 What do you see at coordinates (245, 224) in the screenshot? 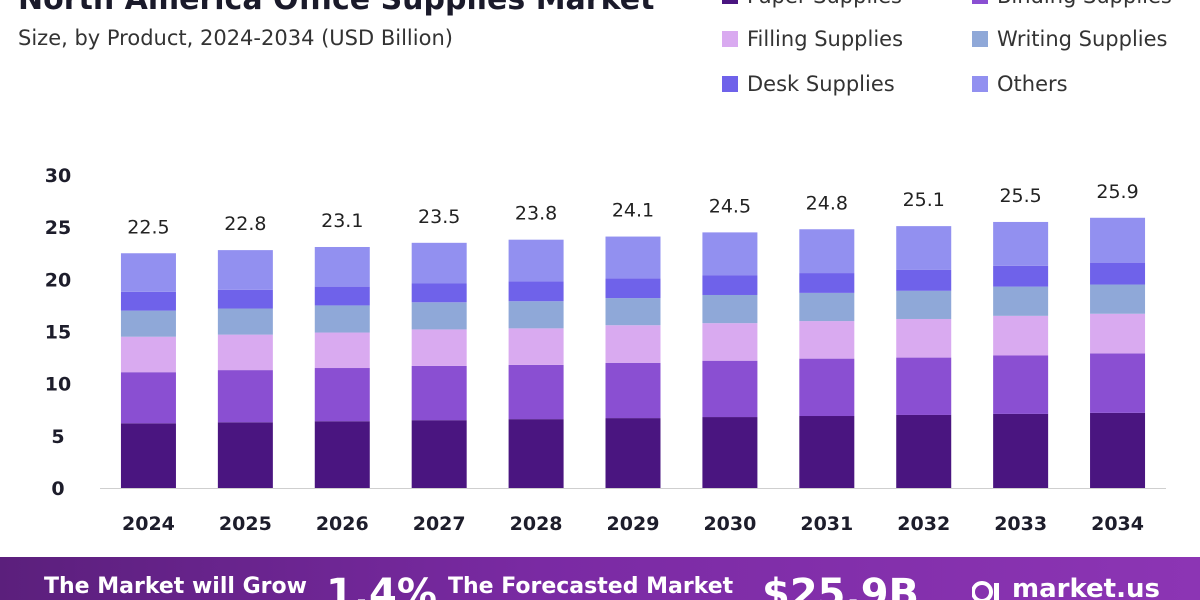
I see `bar-total-label: 22.8` at bounding box center [245, 224].